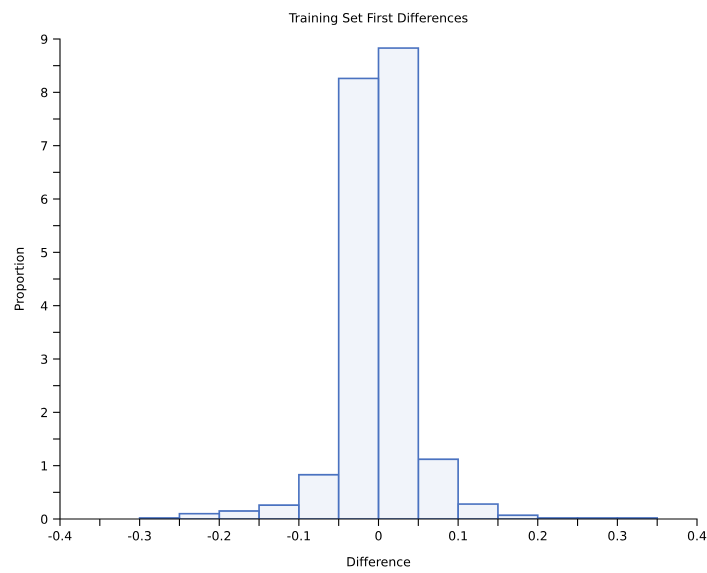  What do you see at coordinates (44, 145) in the screenshot?
I see `y-tick-label: 7` at bounding box center [44, 145].